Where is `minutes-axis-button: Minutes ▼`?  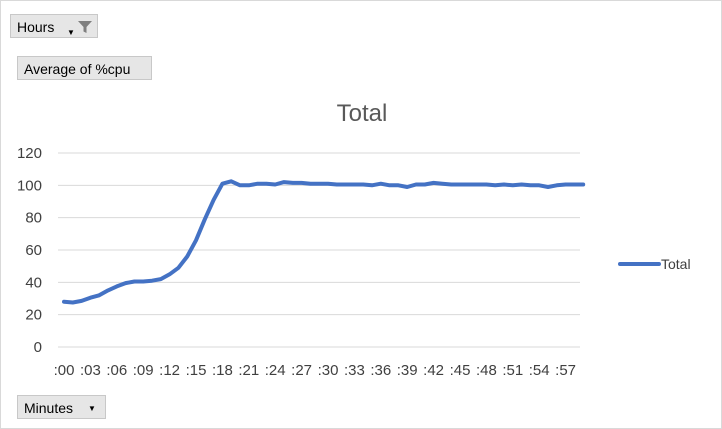 minutes-axis-button: Minutes ▼ is located at coordinates (61, 407).